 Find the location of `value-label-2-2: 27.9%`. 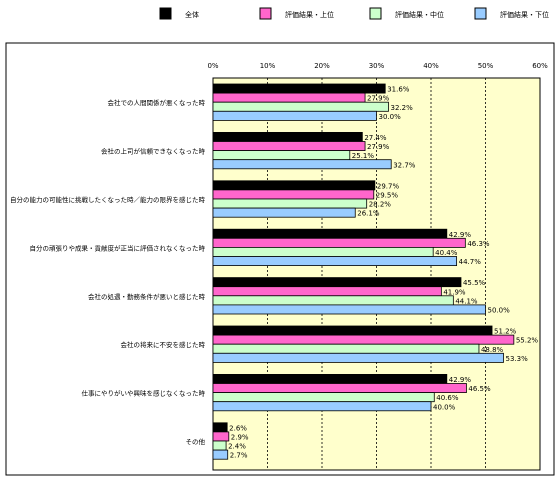

value-label-2-2: 27.9% is located at coordinates (378, 147).